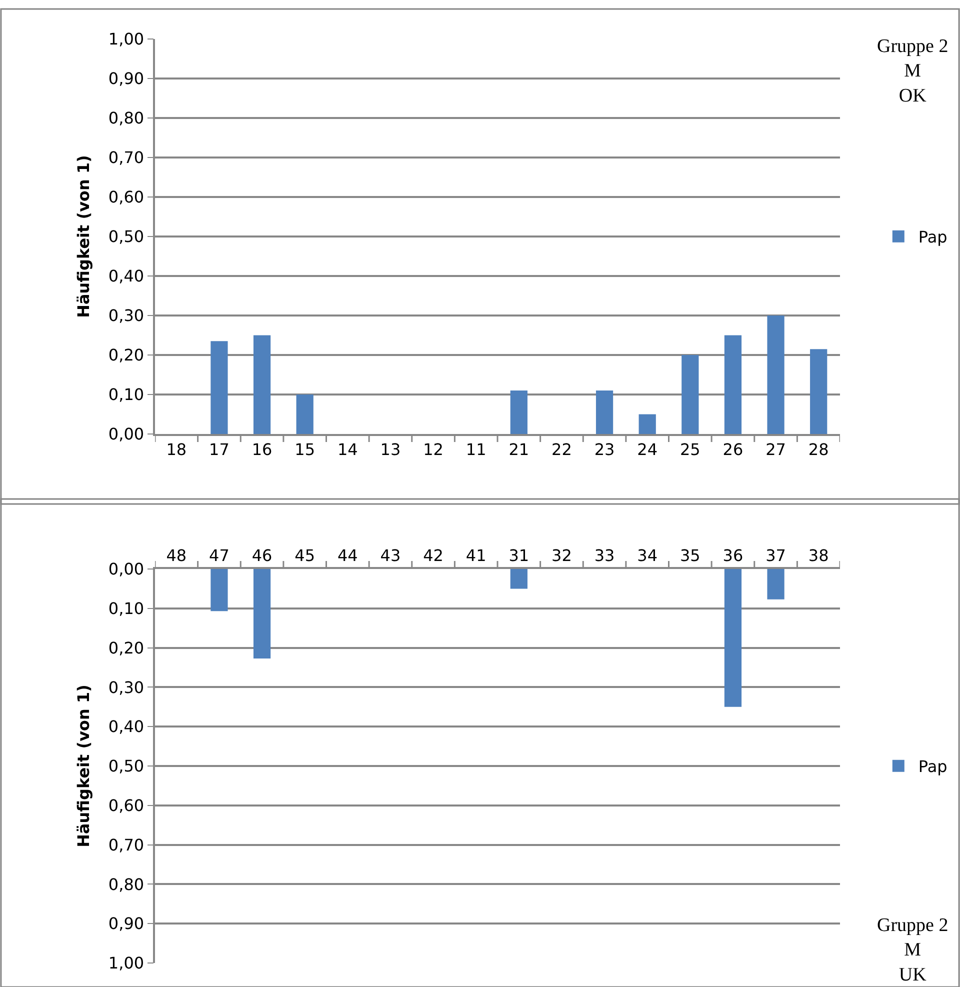 Image resolution: width=960 pixels, height=987 pixels. What do you see at coordinates (219, 449) in the screenshot?
I see `x-tick-label: 17` at bounding box center [219, 449].